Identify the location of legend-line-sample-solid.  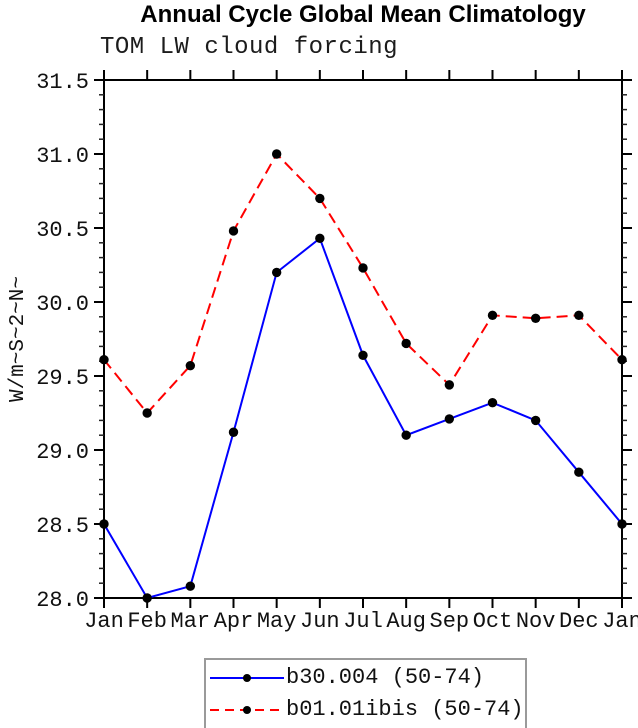
(247, 677).